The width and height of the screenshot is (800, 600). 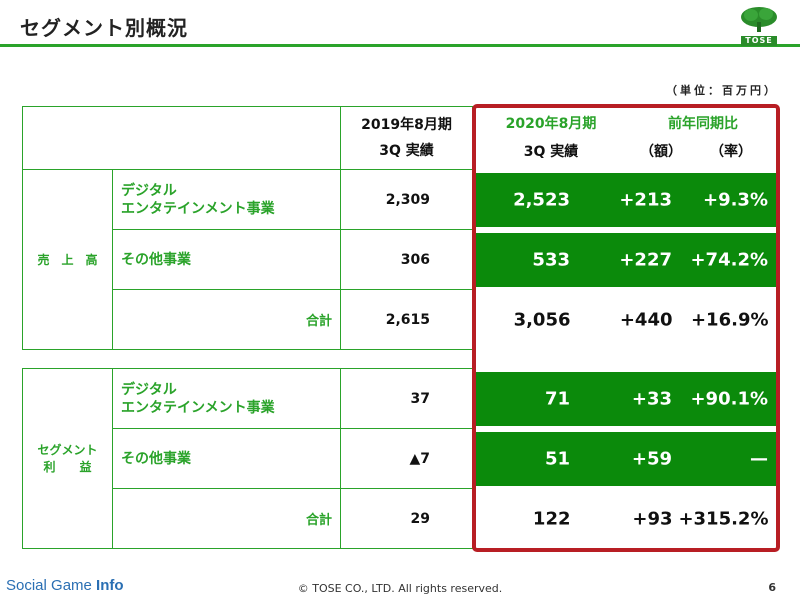 What do you see at coordinates (729, 259) in the screenshot?
I see `rate-value: +74.2%` at bounding box center [729, 259].